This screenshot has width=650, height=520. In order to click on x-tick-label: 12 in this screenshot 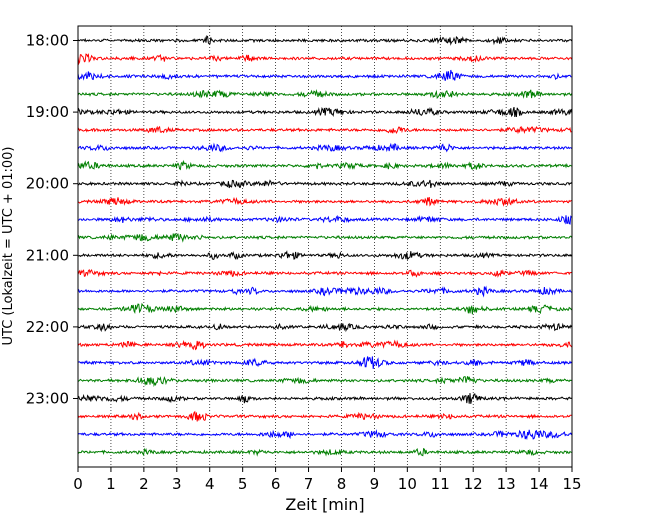, I will do `click(473, 484)`.